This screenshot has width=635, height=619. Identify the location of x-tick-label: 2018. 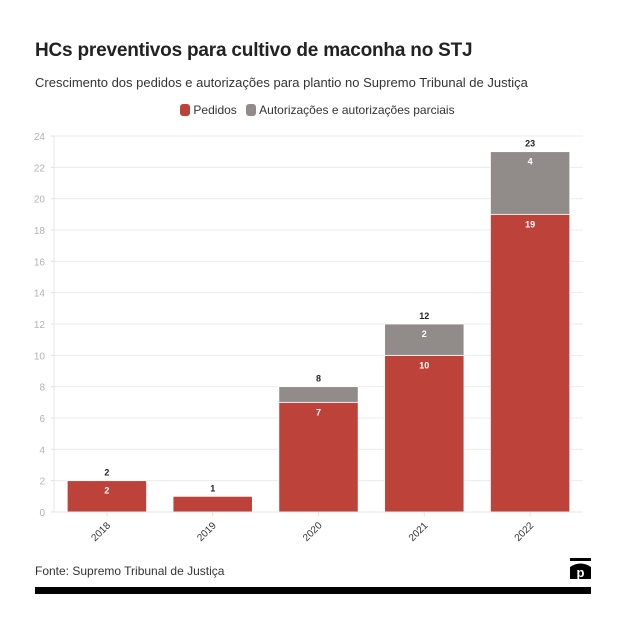
(102, 532).